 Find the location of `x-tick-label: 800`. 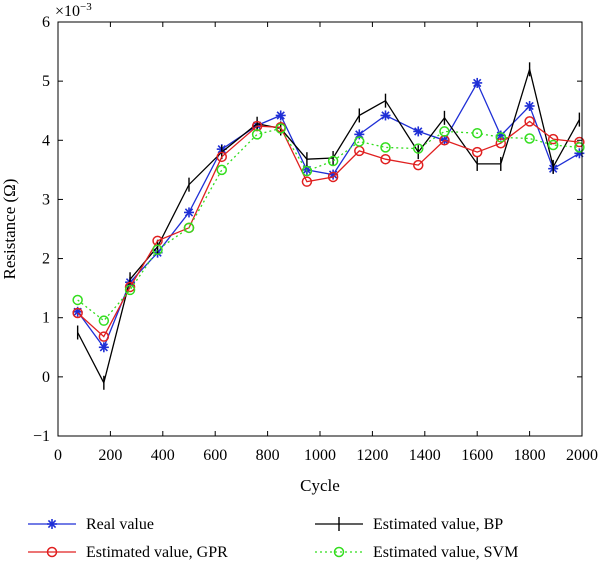

x-tick-label: 800 is located at coordinates (268, 455).